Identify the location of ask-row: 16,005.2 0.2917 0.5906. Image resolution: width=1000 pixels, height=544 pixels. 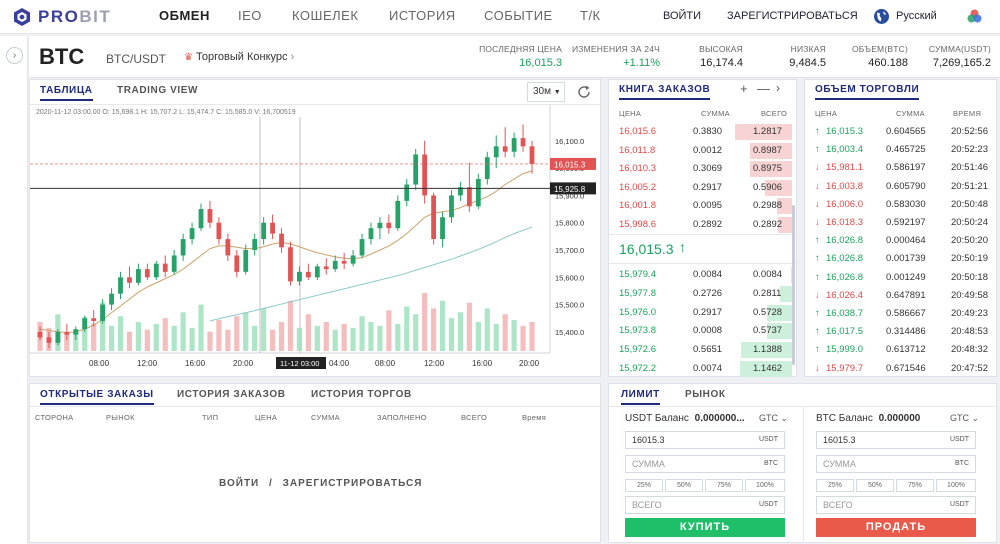
(700, 188).